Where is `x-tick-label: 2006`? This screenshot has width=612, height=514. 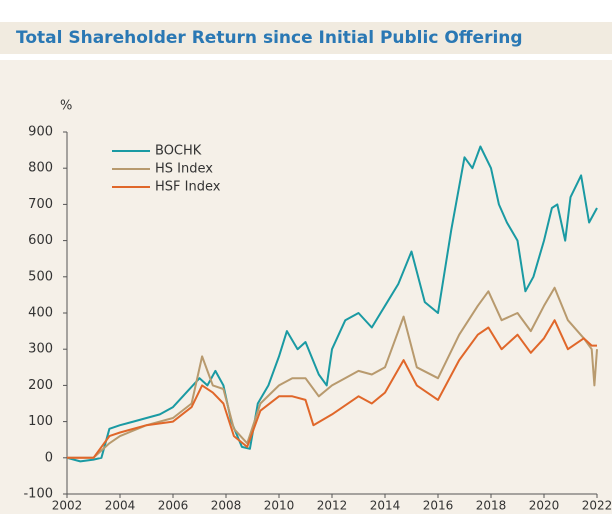 x-tick-label: 2006 is located at coordinates (173, 506).